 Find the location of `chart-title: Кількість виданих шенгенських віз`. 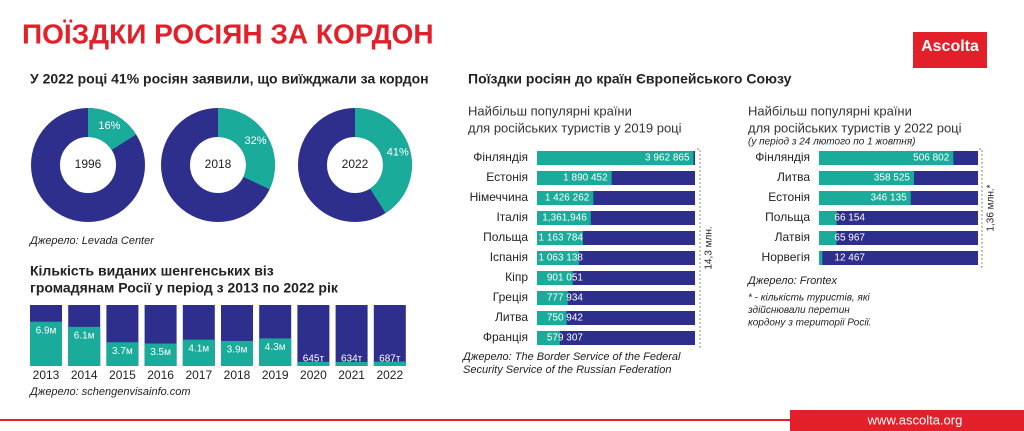

chart-title: Кількість виданих шенгенських віз is located at coordinates (152, 271).